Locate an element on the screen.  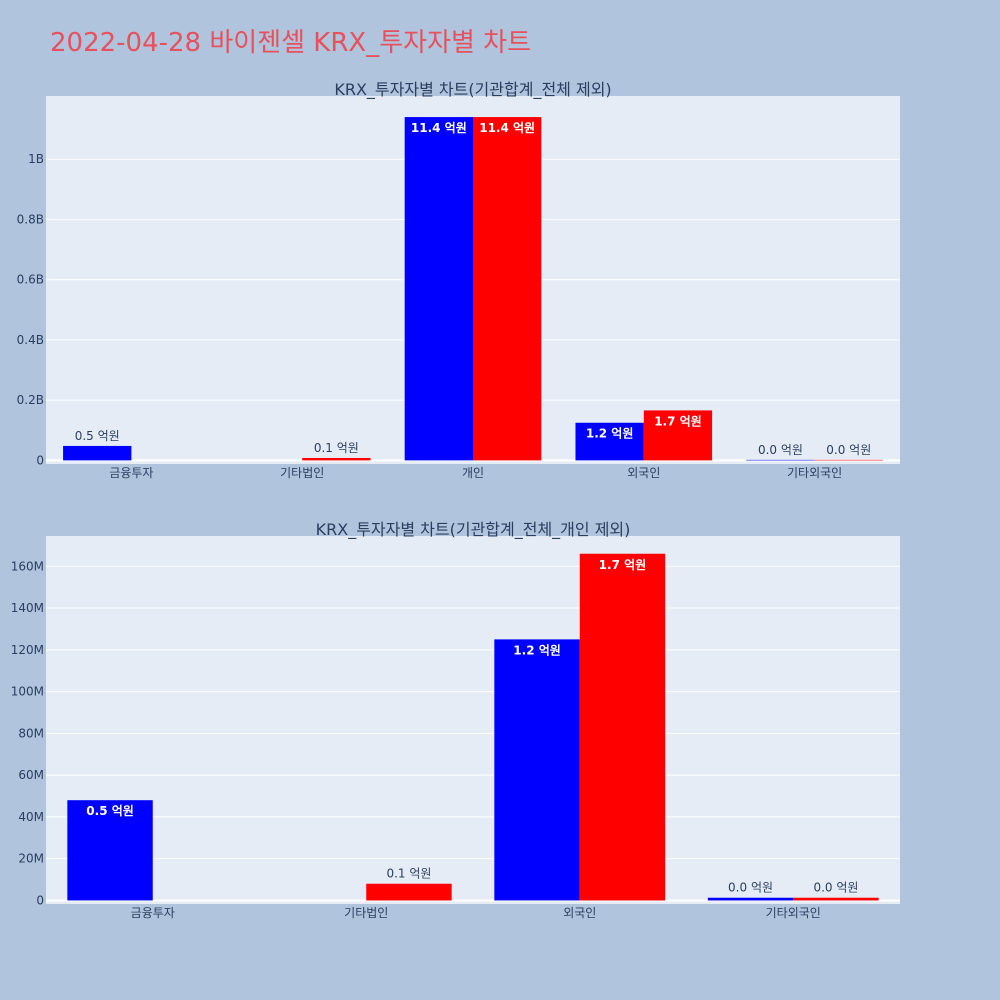
x-tick-label: 개인 is located at coordinates (473, 473).